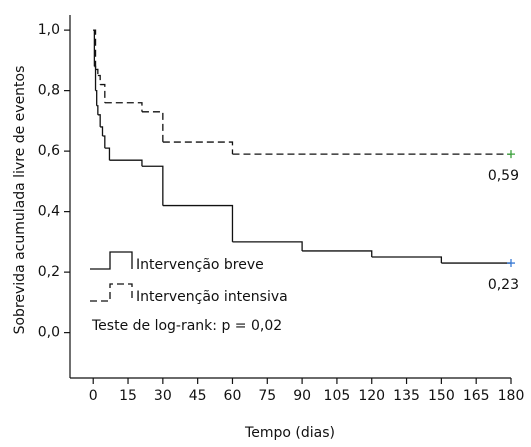 The image size is (531, 447). Describe the element at coordinates (49, 272) in the screenshot. I see `y-tick-label: 0,2` at that location.